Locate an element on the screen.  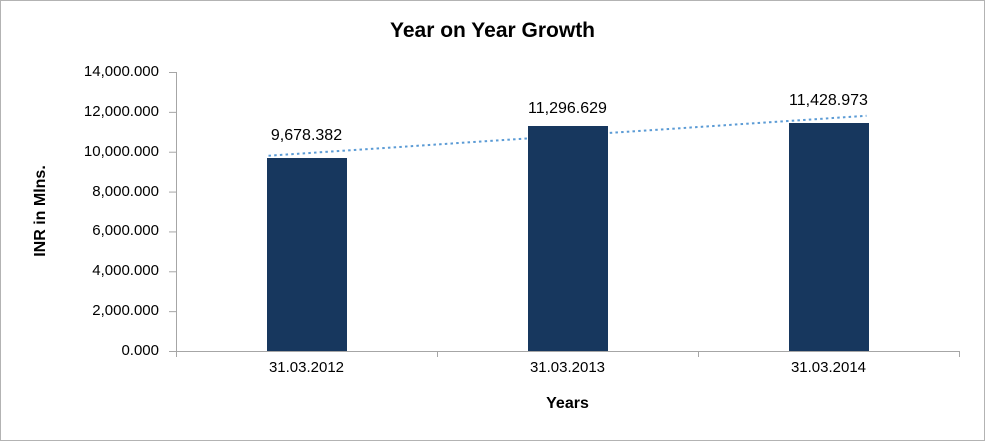
y-tick-label: 0.000 is located at coordinates (140, 350).